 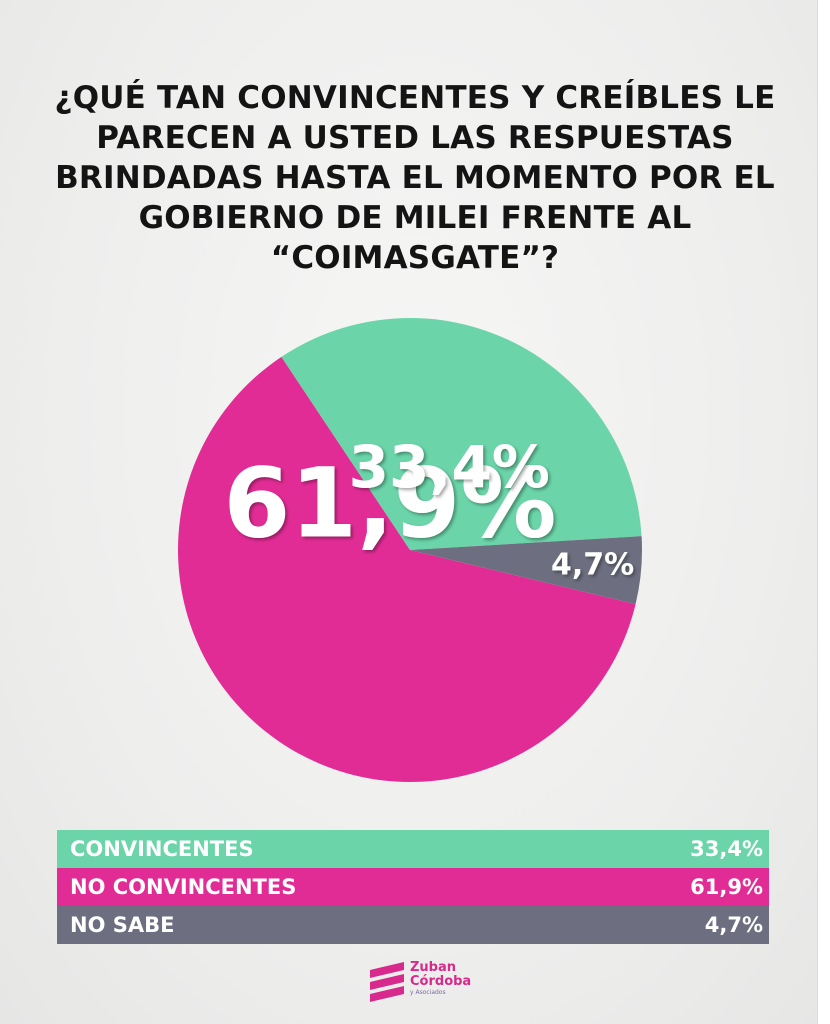 What do you see at coordinates (428, 992) in the screenshot?
I see `logo-line-3: y Asociados` at bounding box center [428, 992].